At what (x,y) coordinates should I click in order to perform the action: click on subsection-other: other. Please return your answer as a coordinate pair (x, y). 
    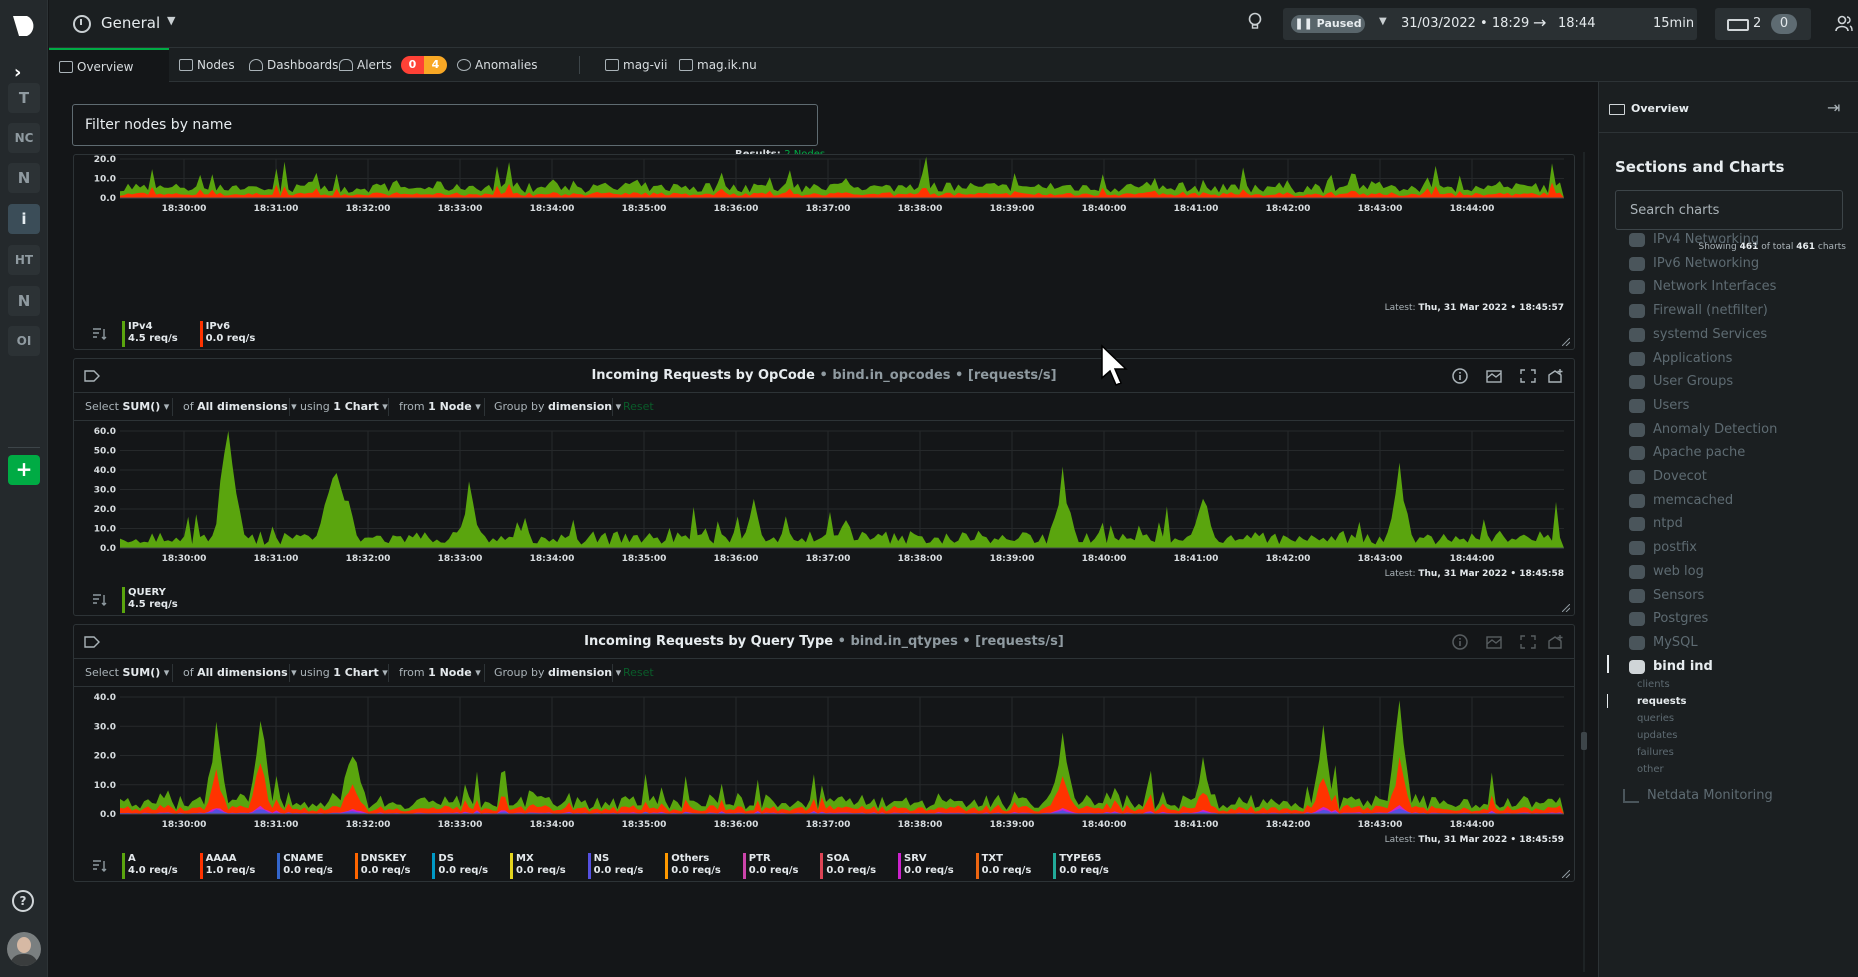
    Looking at the image, I should click on (1650, 769).